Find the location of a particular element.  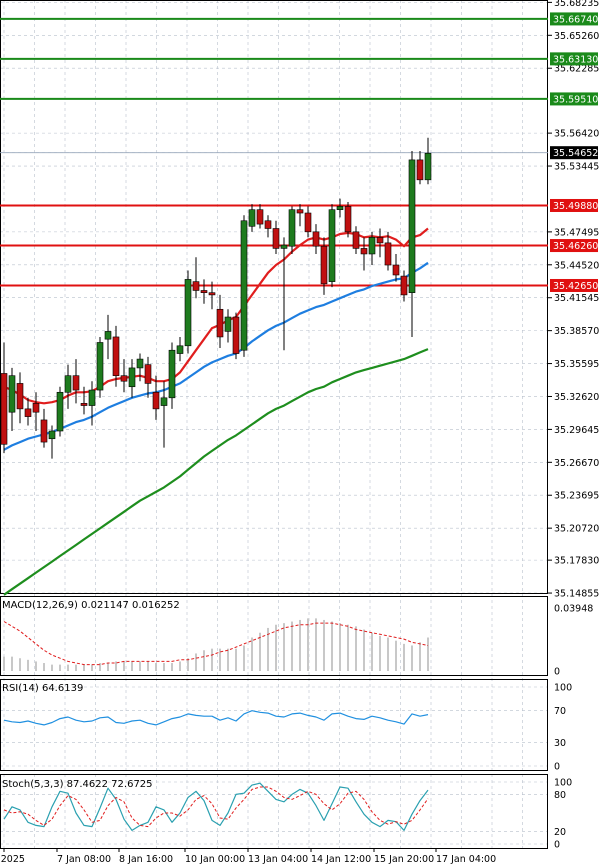

price-tick-label: 35.14855 is located at coordinates (576, 594).